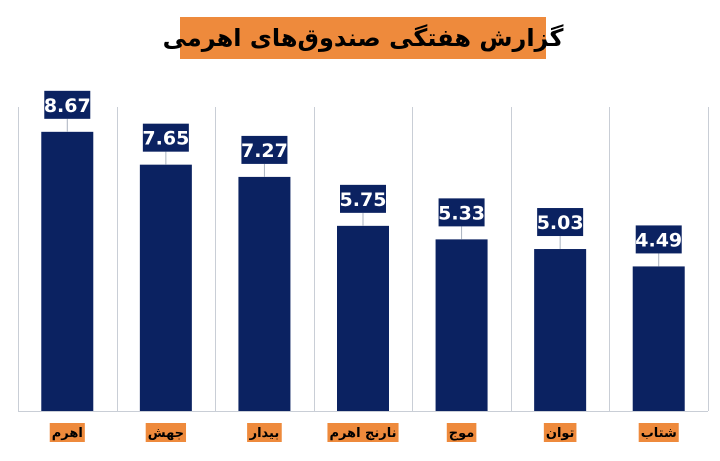  I want to click on category-label: نارنج اهرم, so click(362, 433).